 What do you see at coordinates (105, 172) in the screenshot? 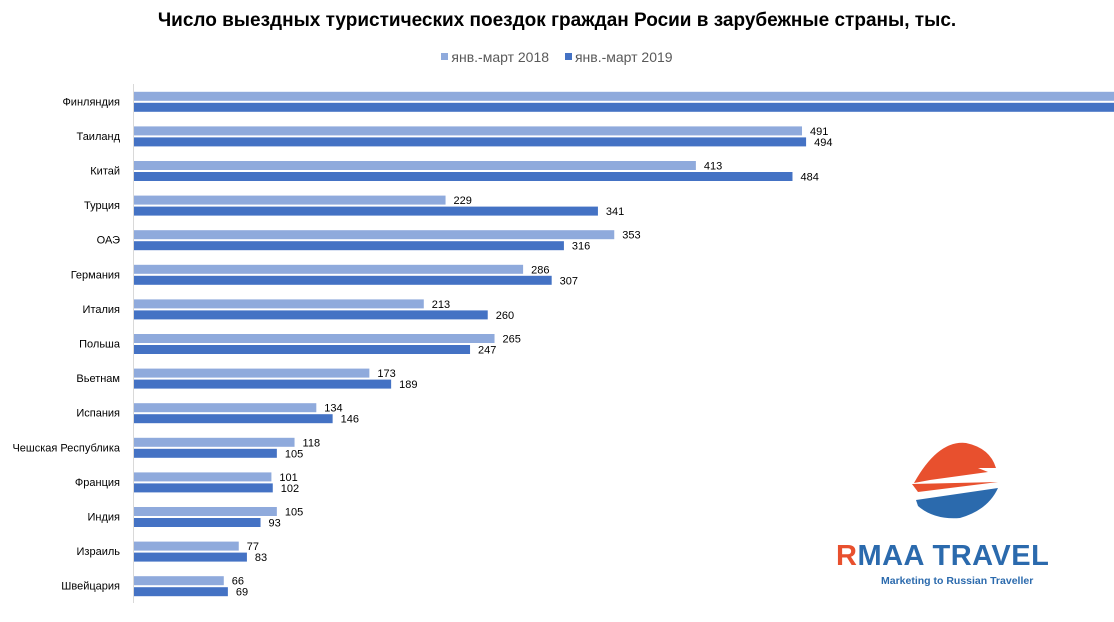
I see `category-label: Китай` at bounding box center [105, 172].